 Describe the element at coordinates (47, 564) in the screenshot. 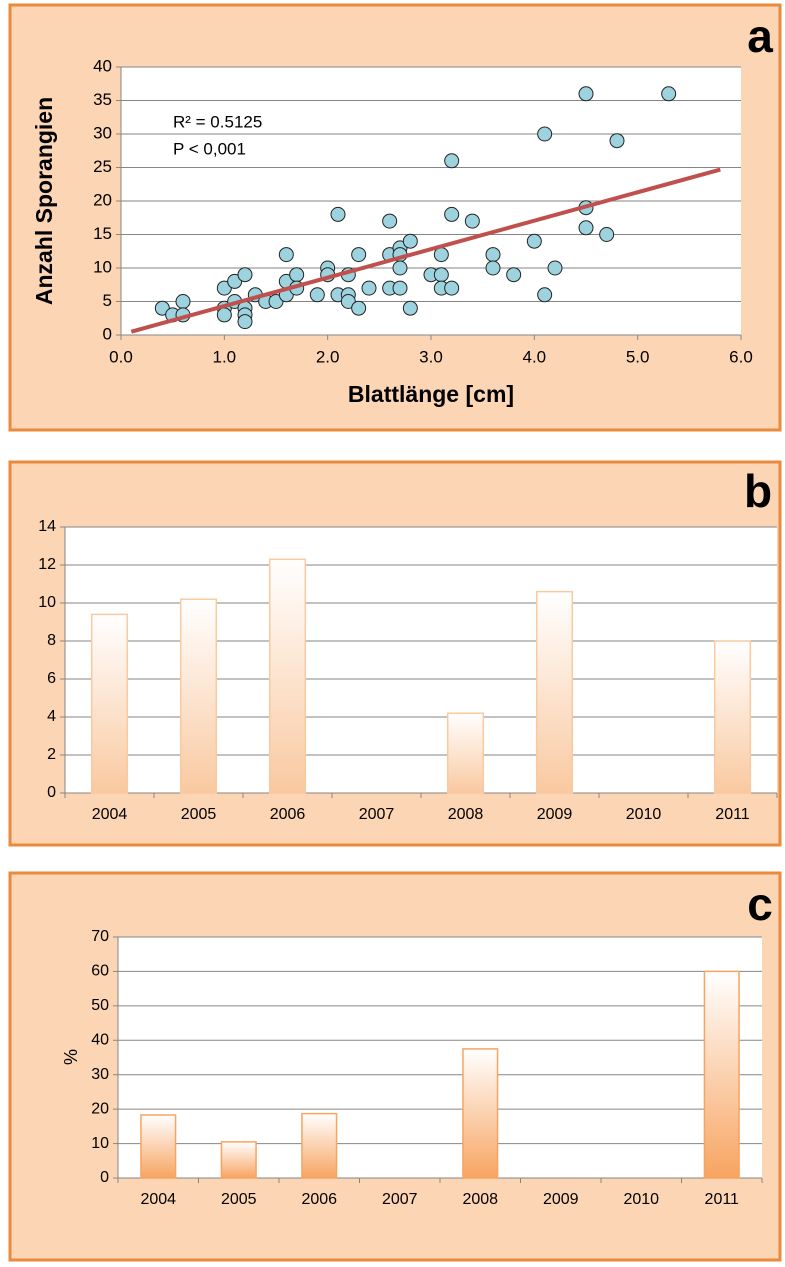

I see `y-tick-label: 12` at that location.